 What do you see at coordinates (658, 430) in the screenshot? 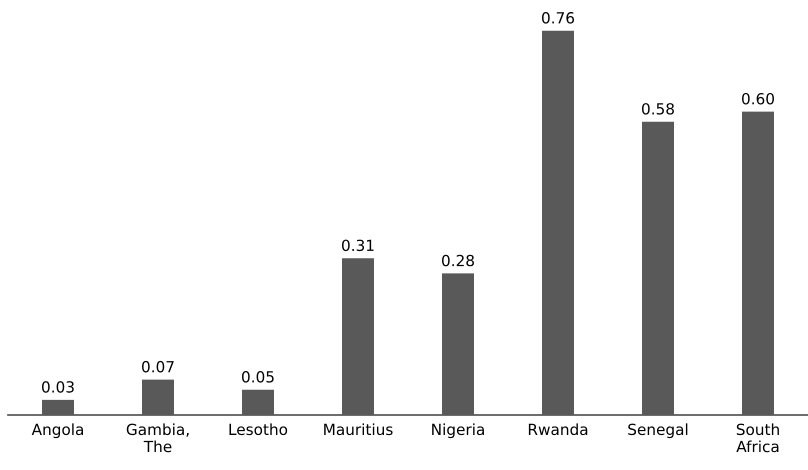
I see `x-tick-label: Senegal` at bounding box center [658, 430].